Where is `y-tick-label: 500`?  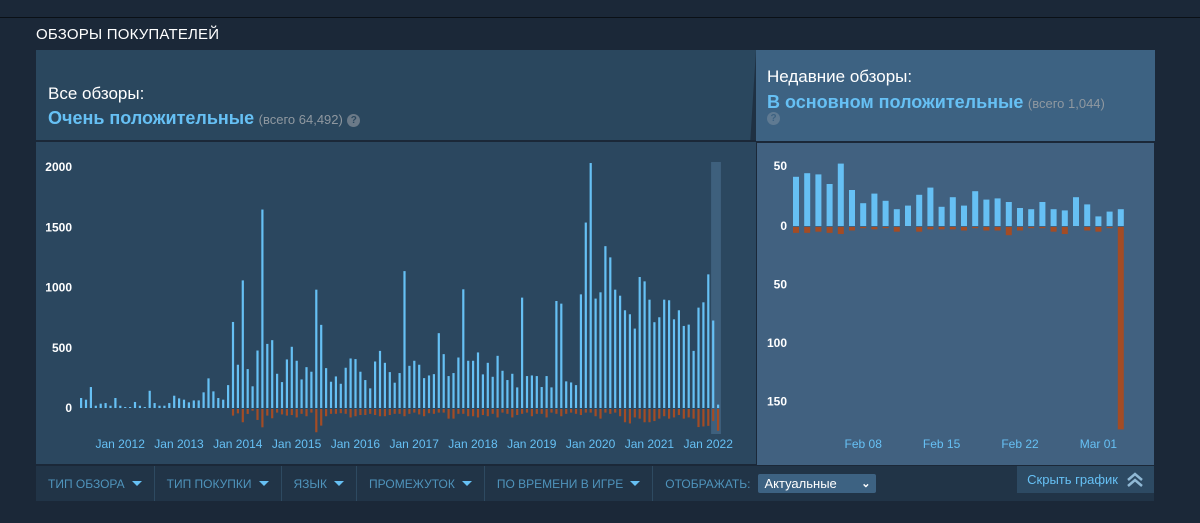 y-tick-label: 500 is located at coordinates (62, 348).